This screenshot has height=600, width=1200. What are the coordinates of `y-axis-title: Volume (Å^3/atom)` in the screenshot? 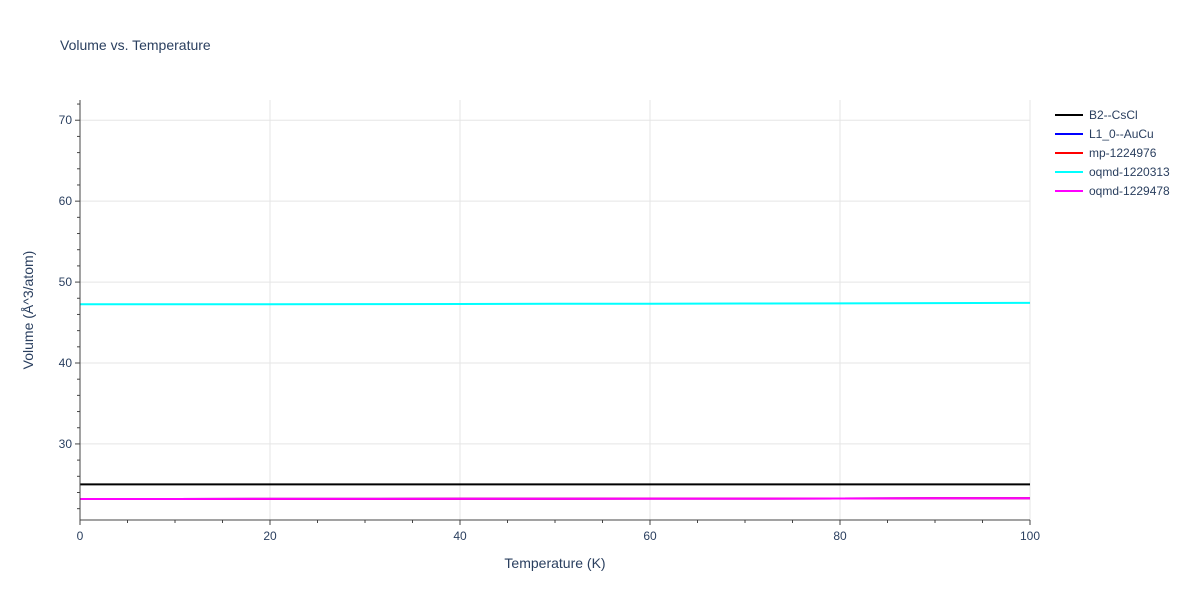 It's located at (28, 310).